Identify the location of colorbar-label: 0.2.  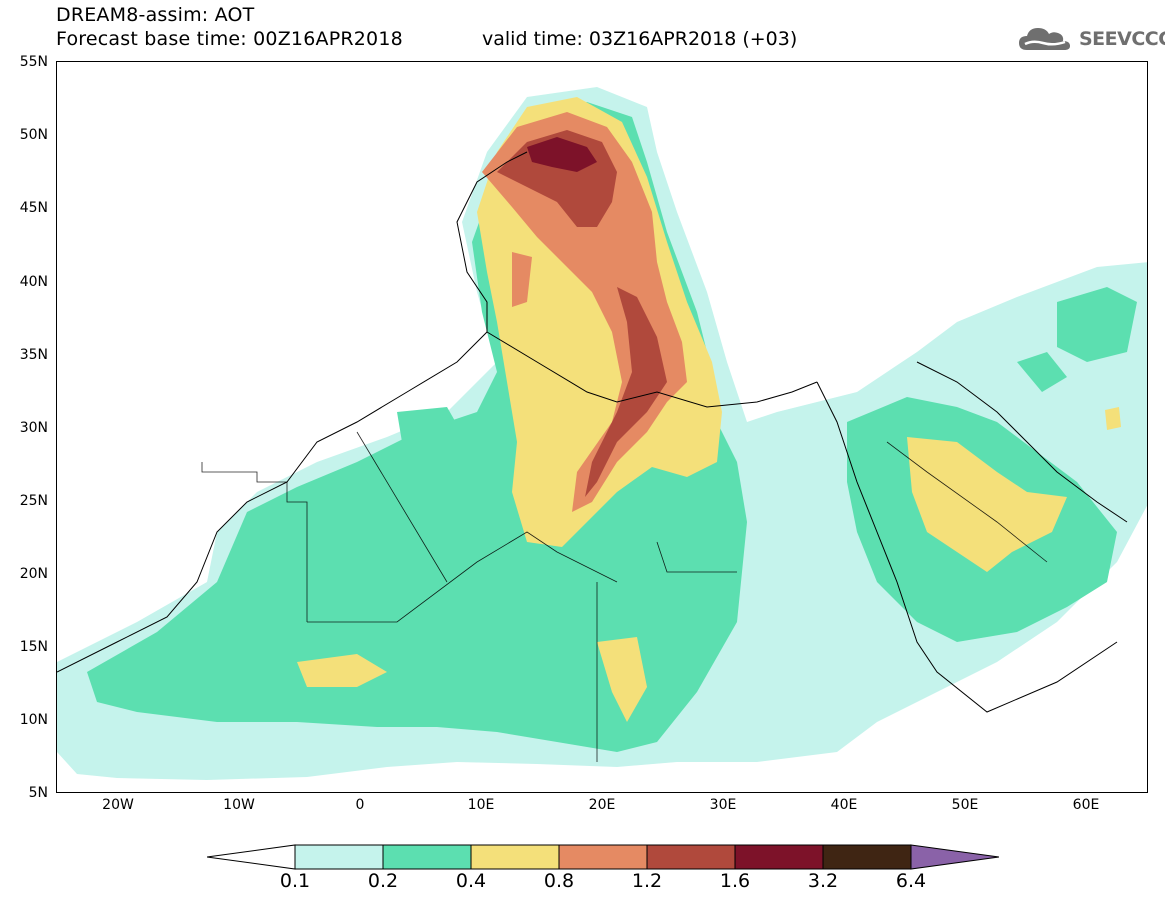
(383, 881).